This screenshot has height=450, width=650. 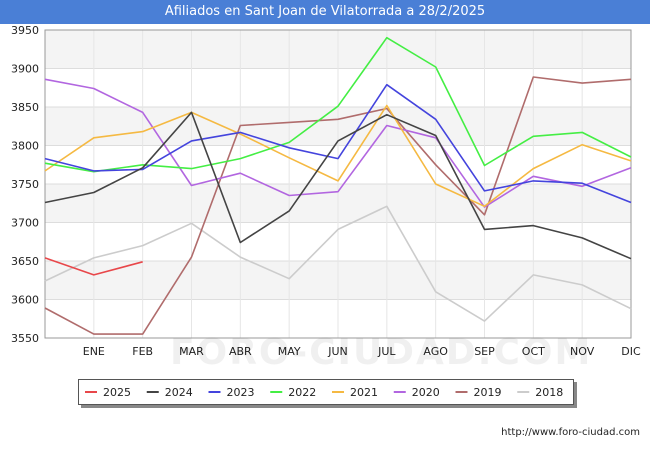 What do you see at coordinates (25, 223) in the screenshot?
I see `y-tick-label: 3700` at bounding box center [25, 223].